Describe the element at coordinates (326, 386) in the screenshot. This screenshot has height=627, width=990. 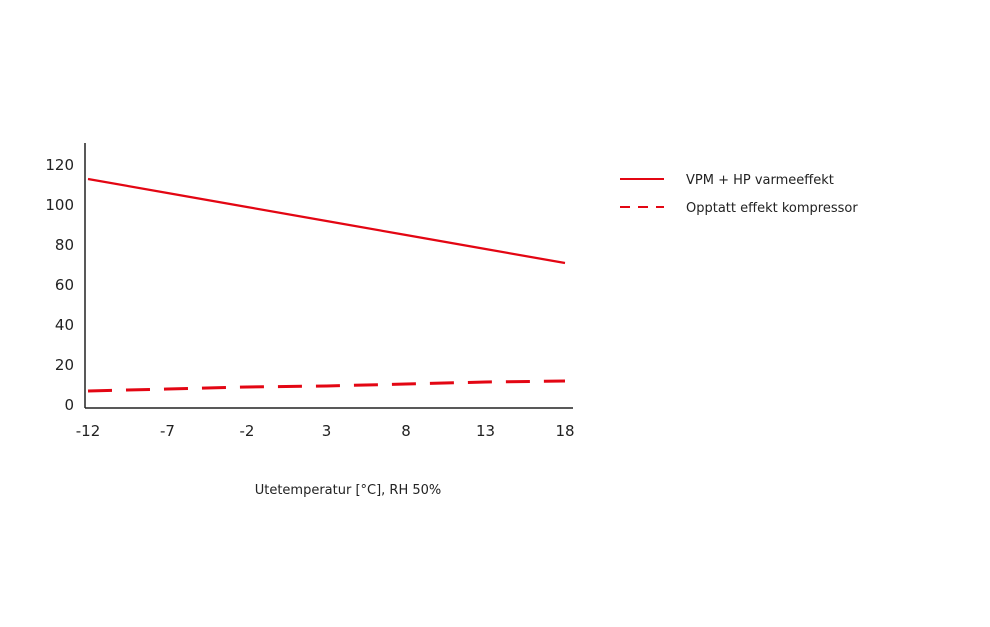
I see `series-line-dashed` at that location.